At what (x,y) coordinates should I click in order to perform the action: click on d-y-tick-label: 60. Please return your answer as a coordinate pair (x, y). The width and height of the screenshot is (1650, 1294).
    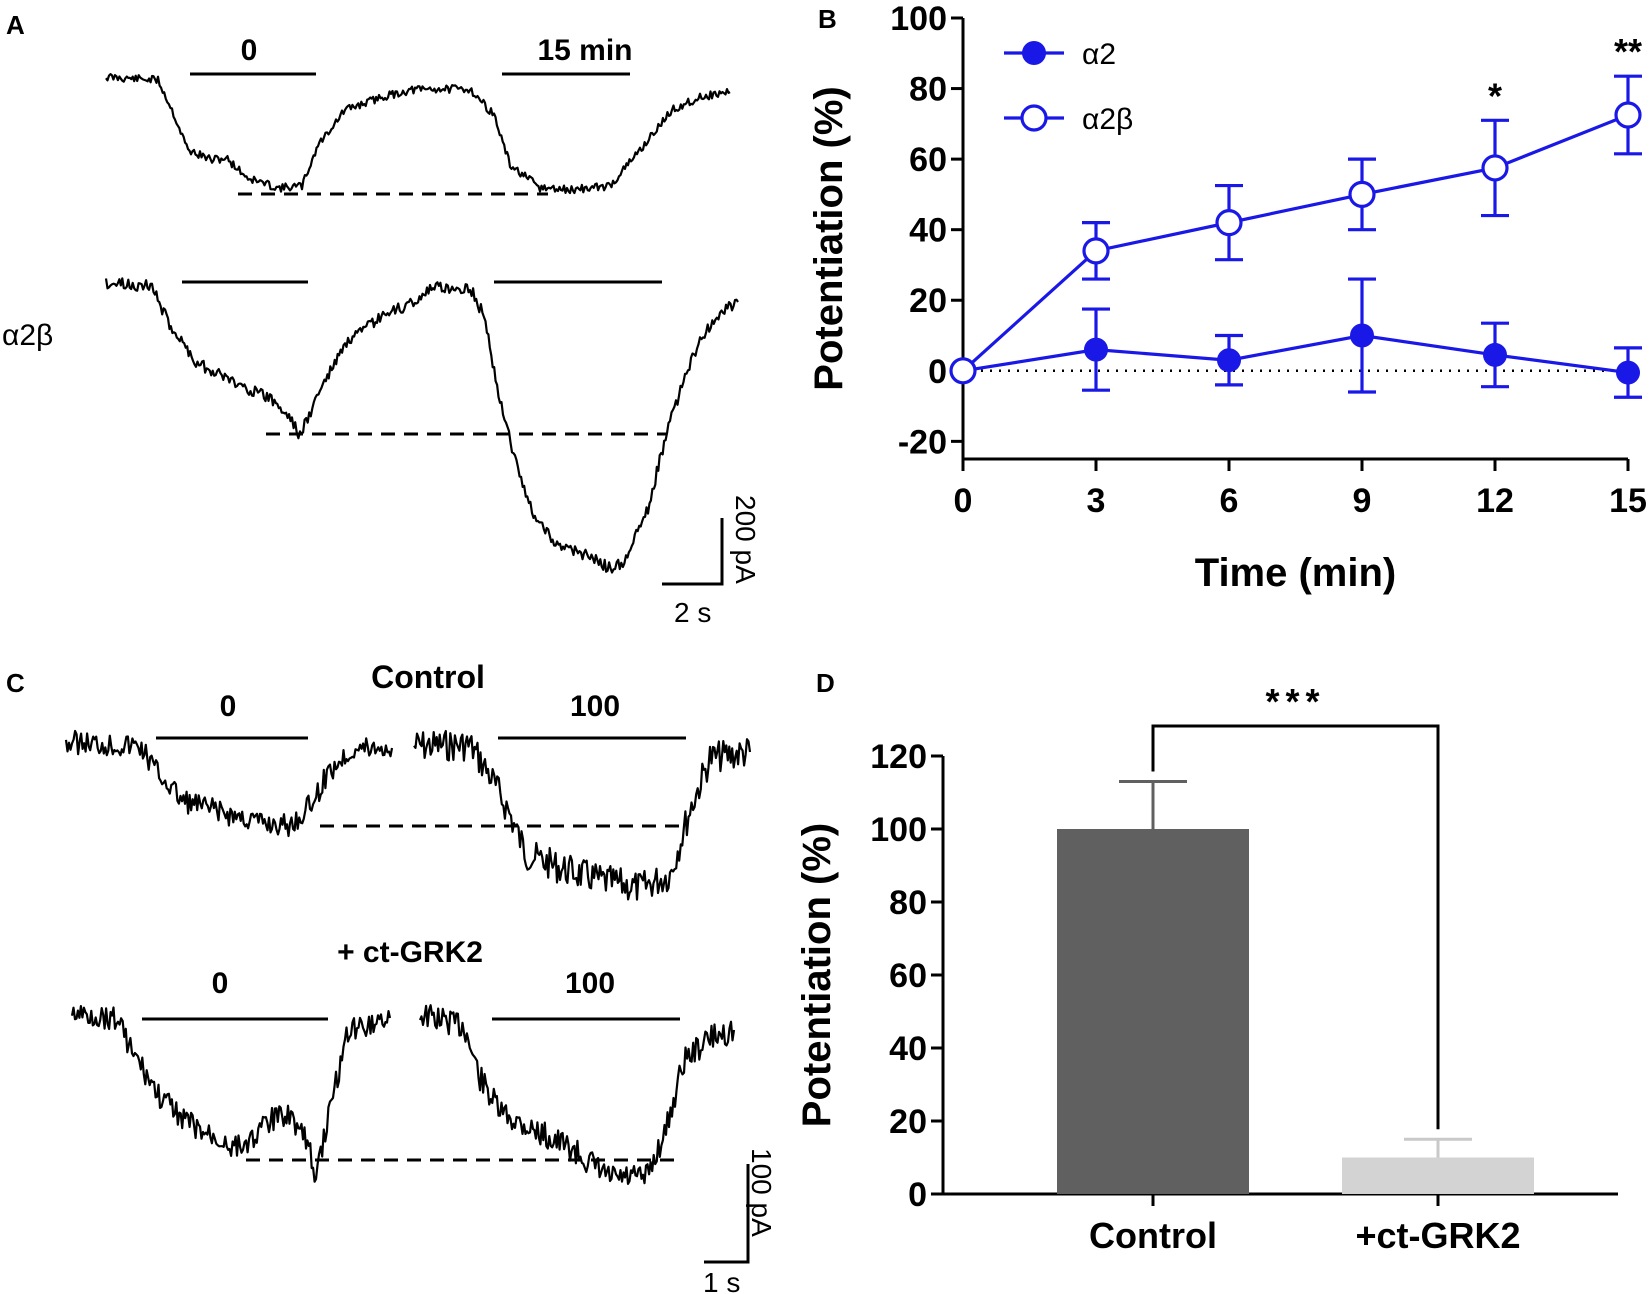
    Looking at the image, I should click on (908, 976).